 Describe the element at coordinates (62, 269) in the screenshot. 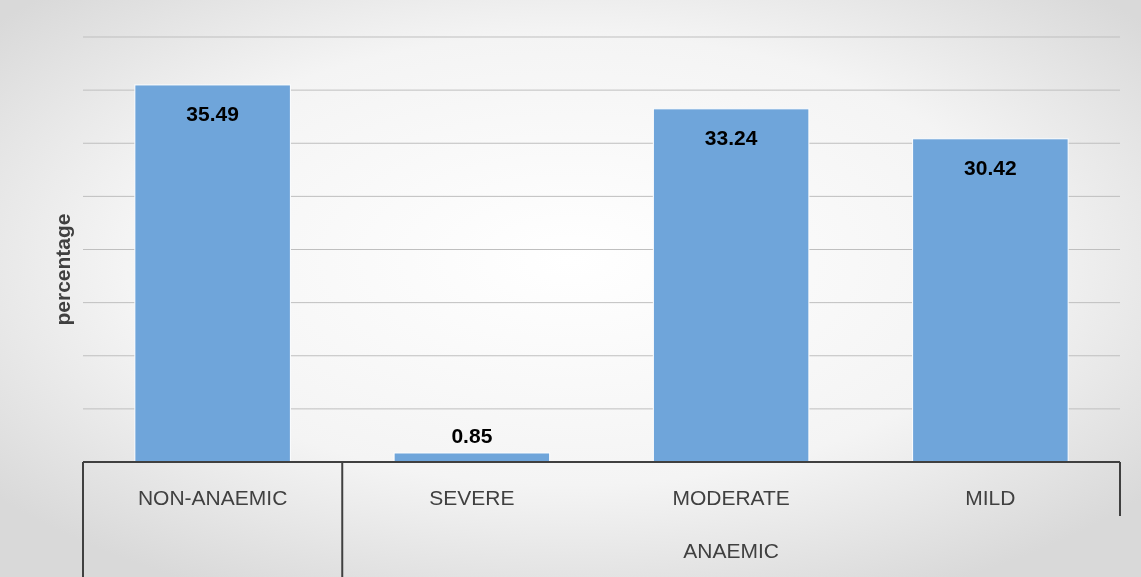

I see `y-axis-title: percentage` at that location.